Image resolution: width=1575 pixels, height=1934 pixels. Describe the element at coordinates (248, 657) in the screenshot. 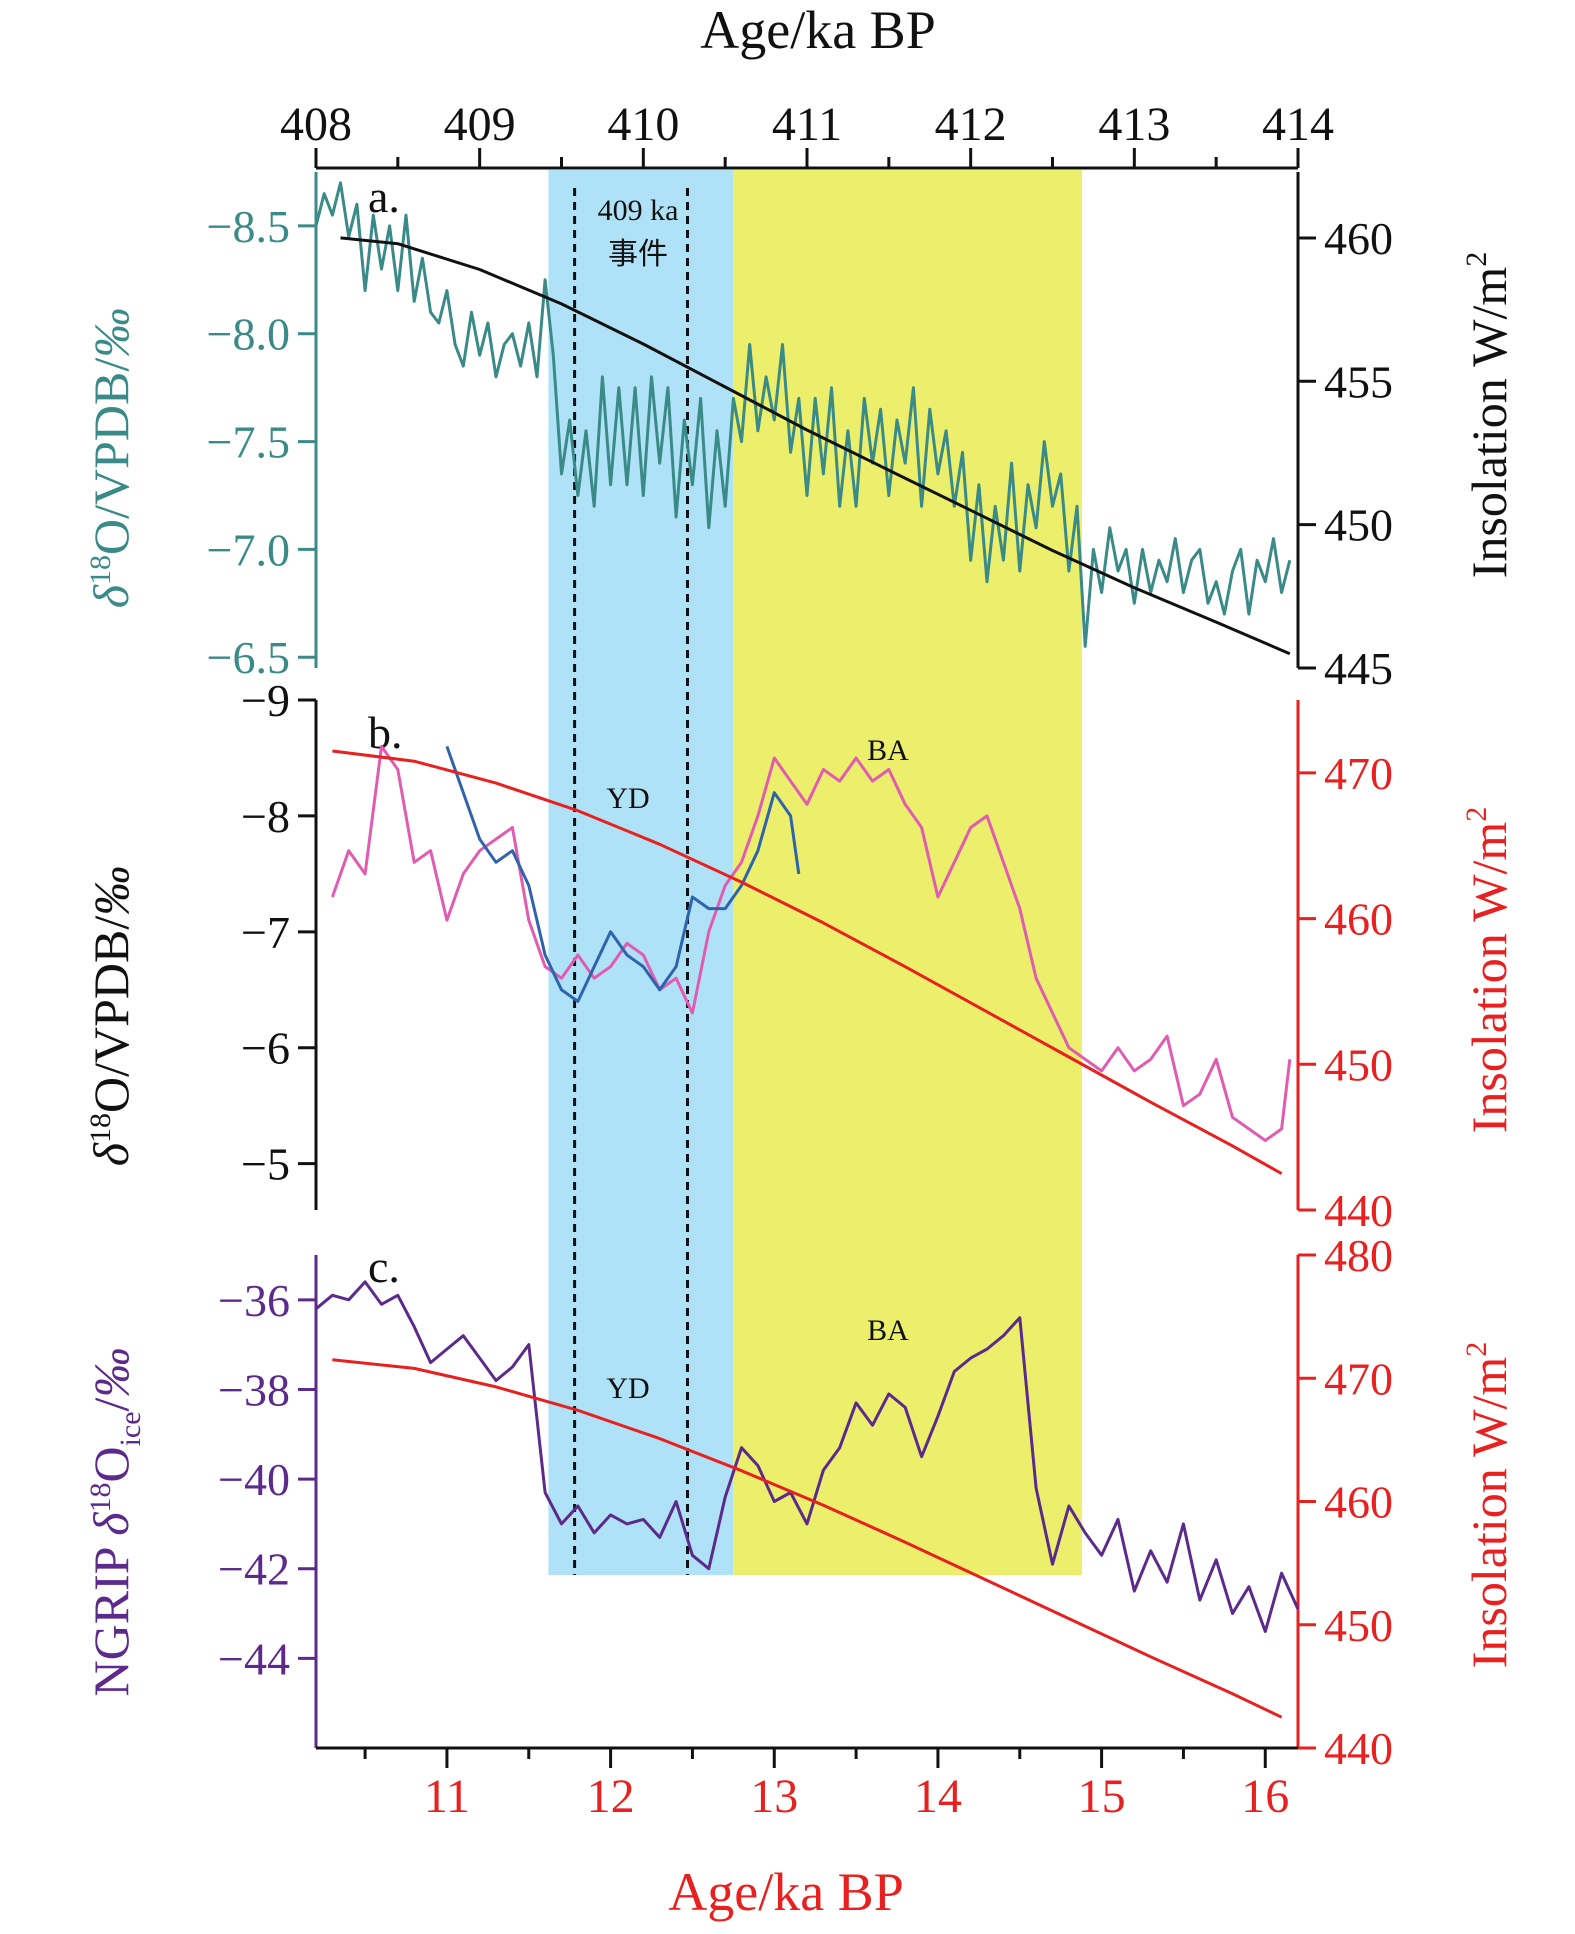

I see `panel-a-left-tick-label: −6.5` at that location.